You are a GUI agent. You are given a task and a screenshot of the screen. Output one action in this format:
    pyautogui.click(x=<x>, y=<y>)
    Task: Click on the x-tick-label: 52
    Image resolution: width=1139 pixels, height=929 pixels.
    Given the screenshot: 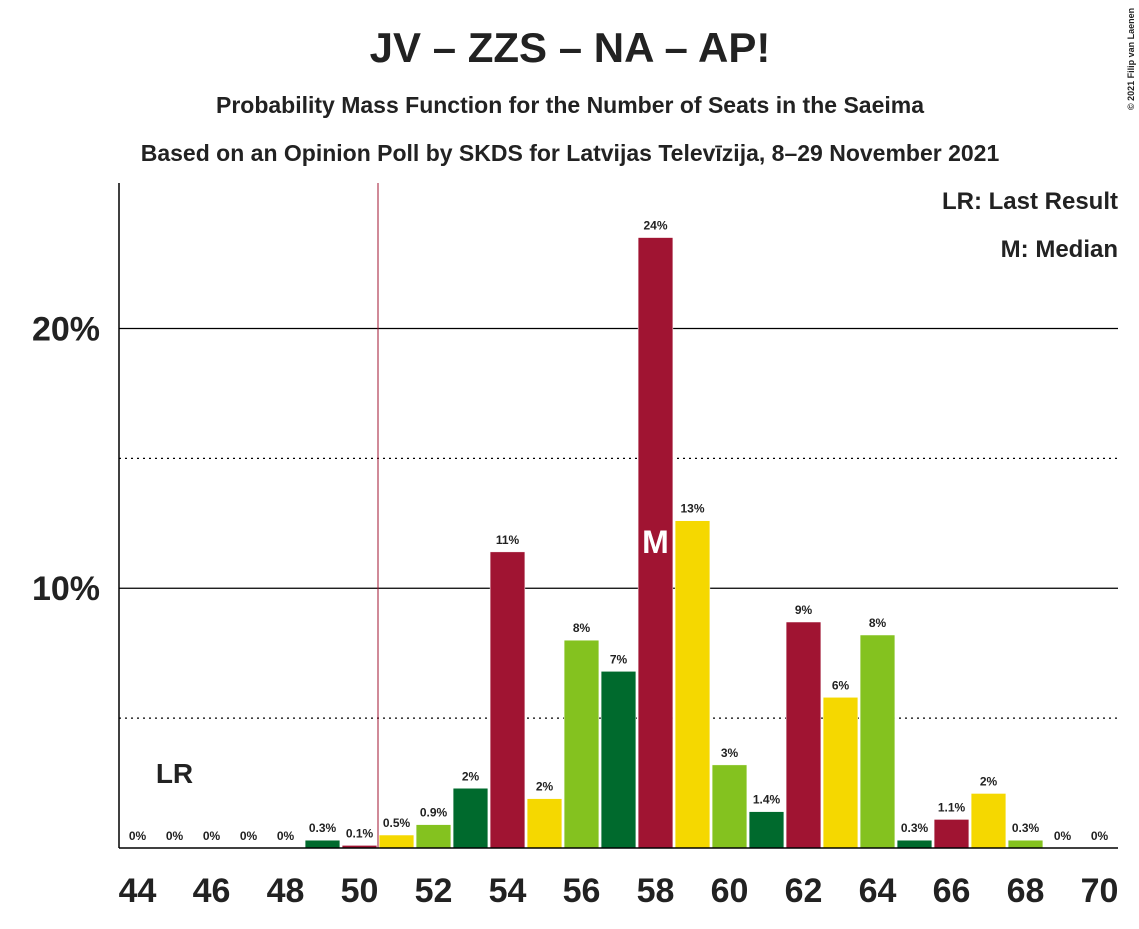 What is the action you would take?
    pyautogui.click(x=434, y=891)
    